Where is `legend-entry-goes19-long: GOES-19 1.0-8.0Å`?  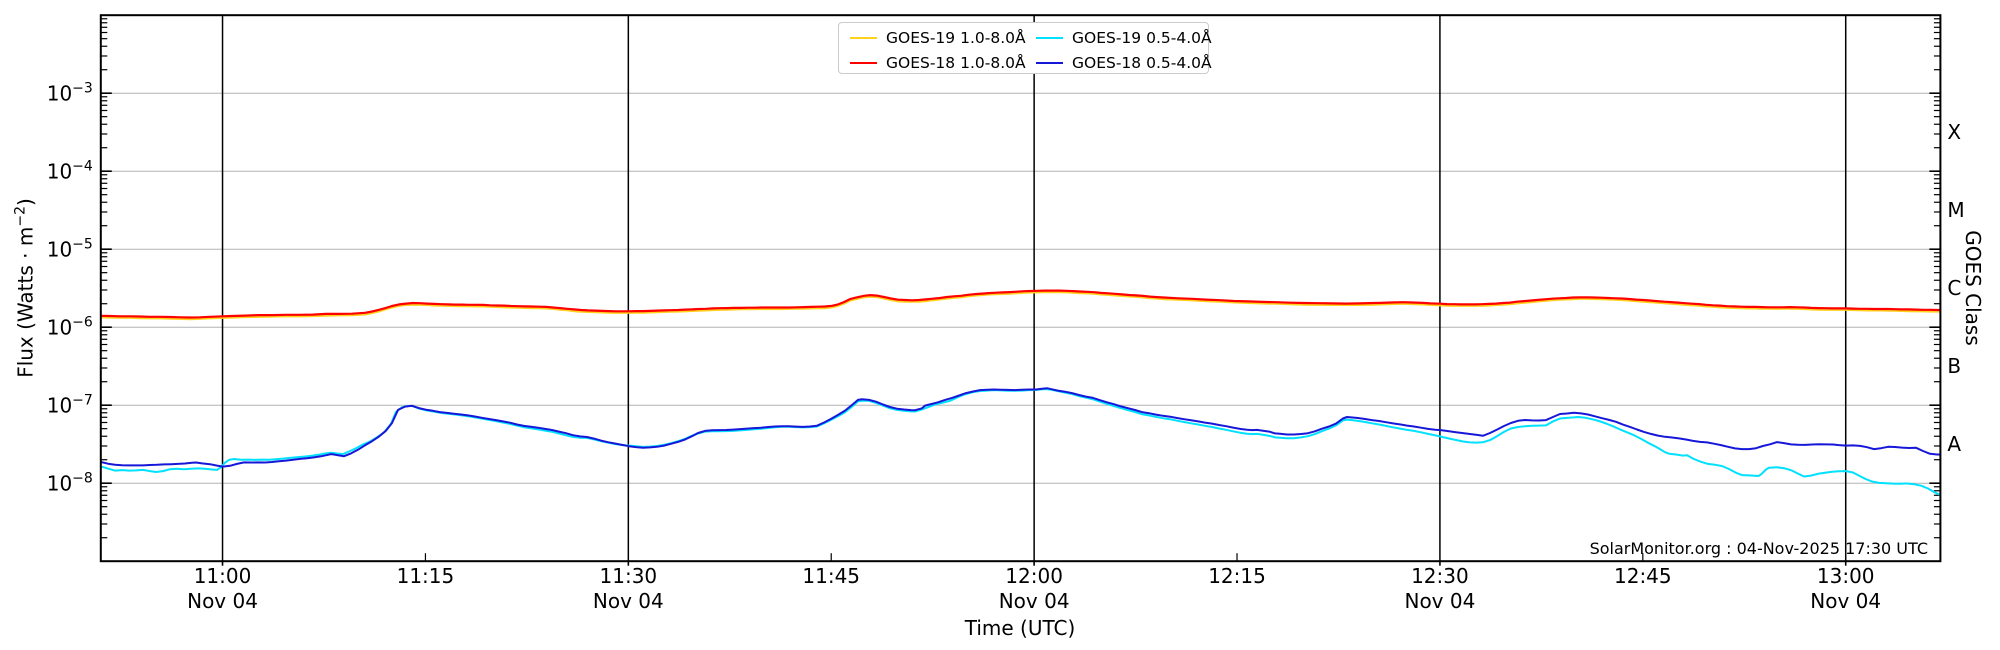
legend-entry-goes19-long: GOES-19 1.0-8.0Å is located at coordinates (943, 38).